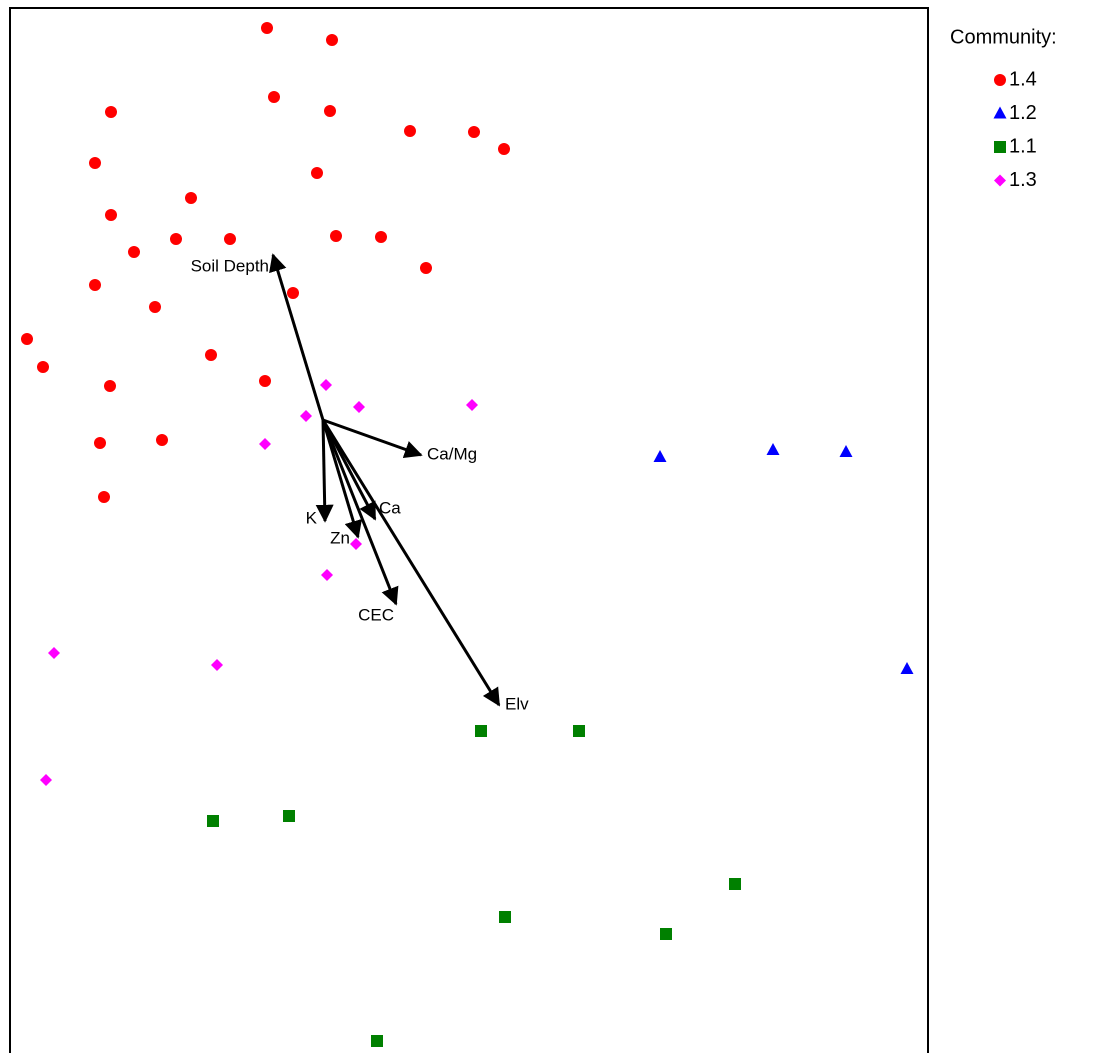  What do you see at coordinates (1023, 113) in the screenshot?
I see `legend-label: 1.2` at bounding box center [1023, 113].